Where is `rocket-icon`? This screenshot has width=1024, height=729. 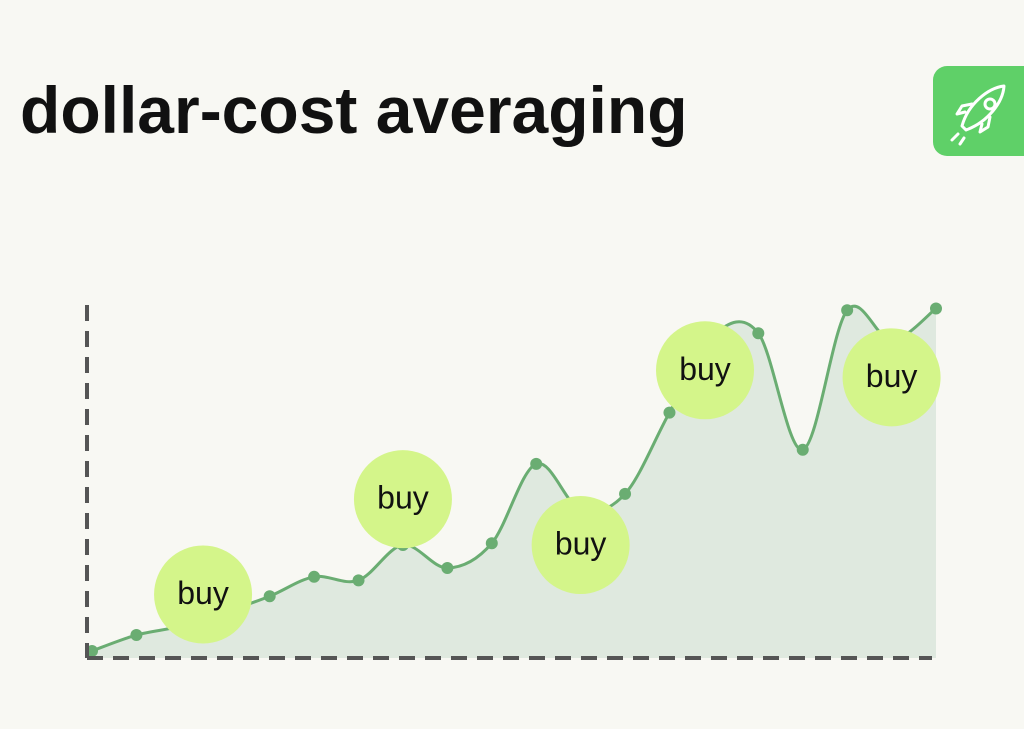
rocket-icon is located at coordinates (978, 111).